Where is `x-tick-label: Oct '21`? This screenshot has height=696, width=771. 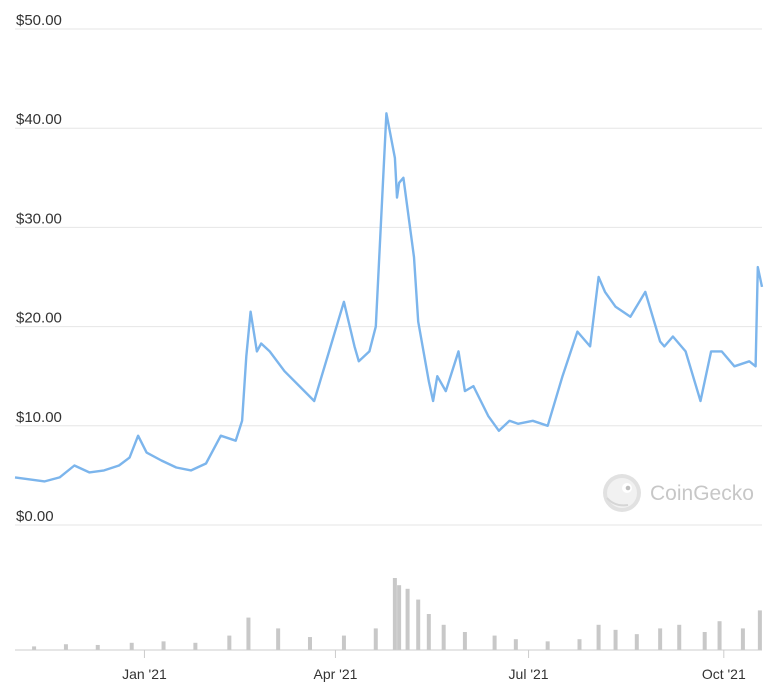 x-tick-label: Oct '21 is located at coordinates (724, 674).